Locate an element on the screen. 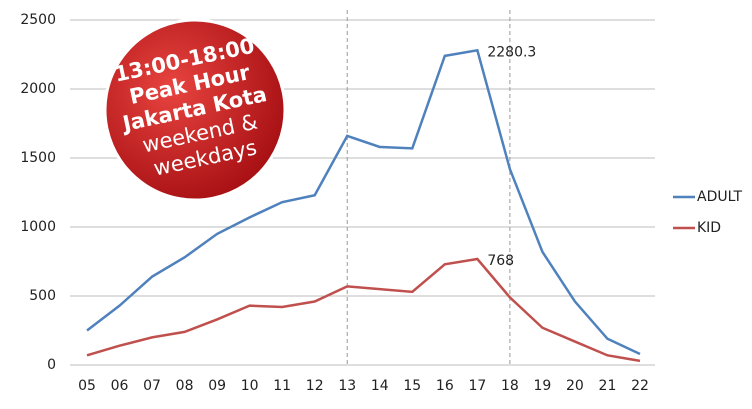 This screenshot has height=409, width=752. x-tick-label: 20 is located at coordinates (575, 386).